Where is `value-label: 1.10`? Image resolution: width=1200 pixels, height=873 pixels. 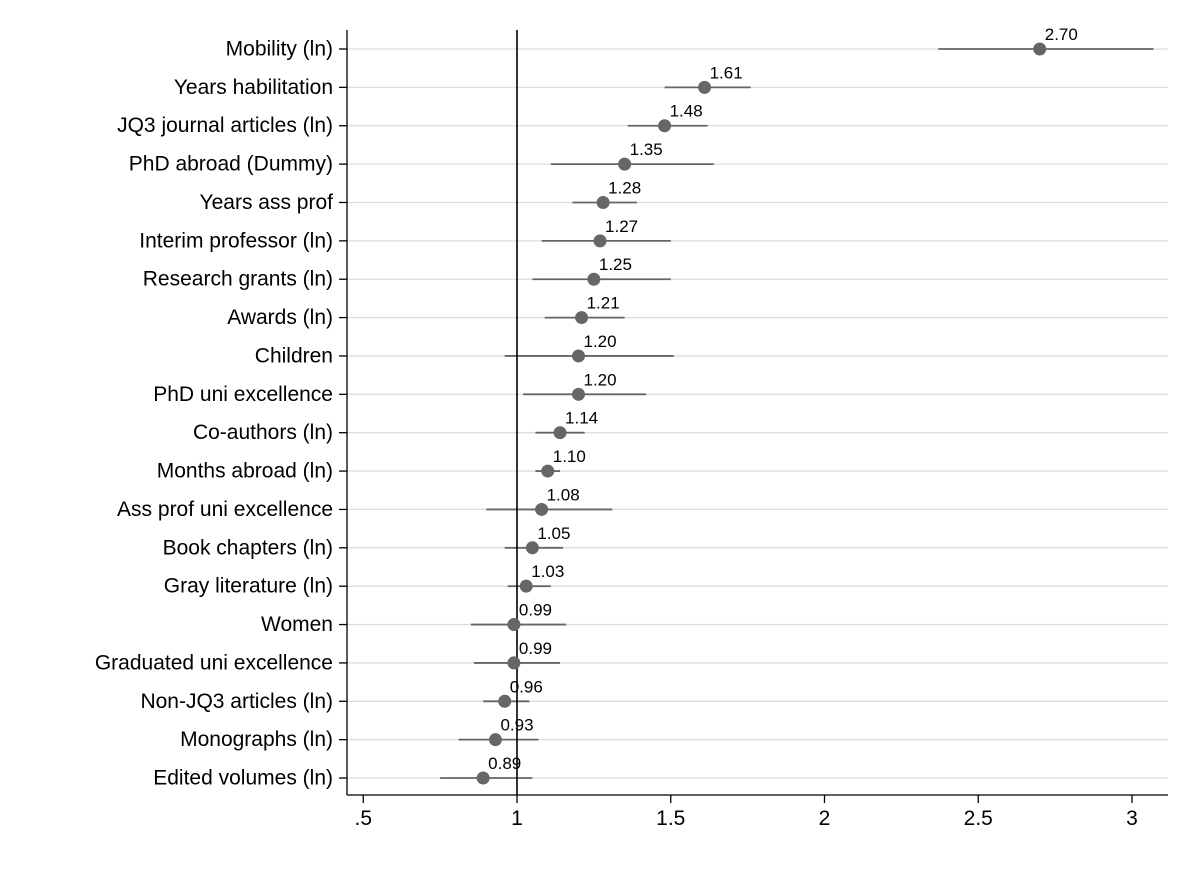
value-label: 1.10 is located at coordinates (569, 456).